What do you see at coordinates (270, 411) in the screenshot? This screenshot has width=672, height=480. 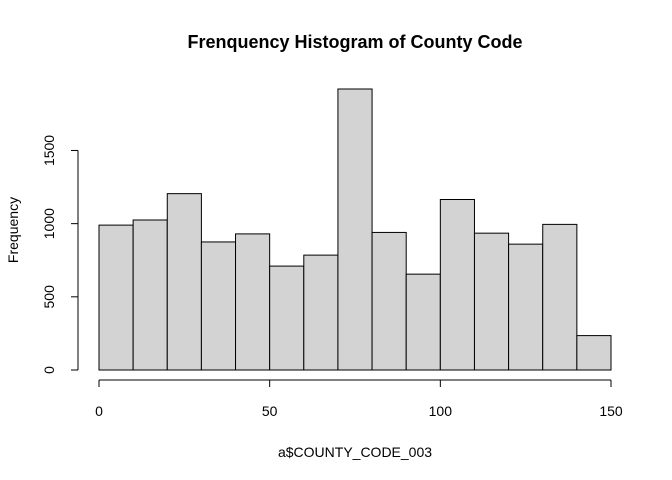 I see `x-tick-label: 50` at bounding box center [270, 411].